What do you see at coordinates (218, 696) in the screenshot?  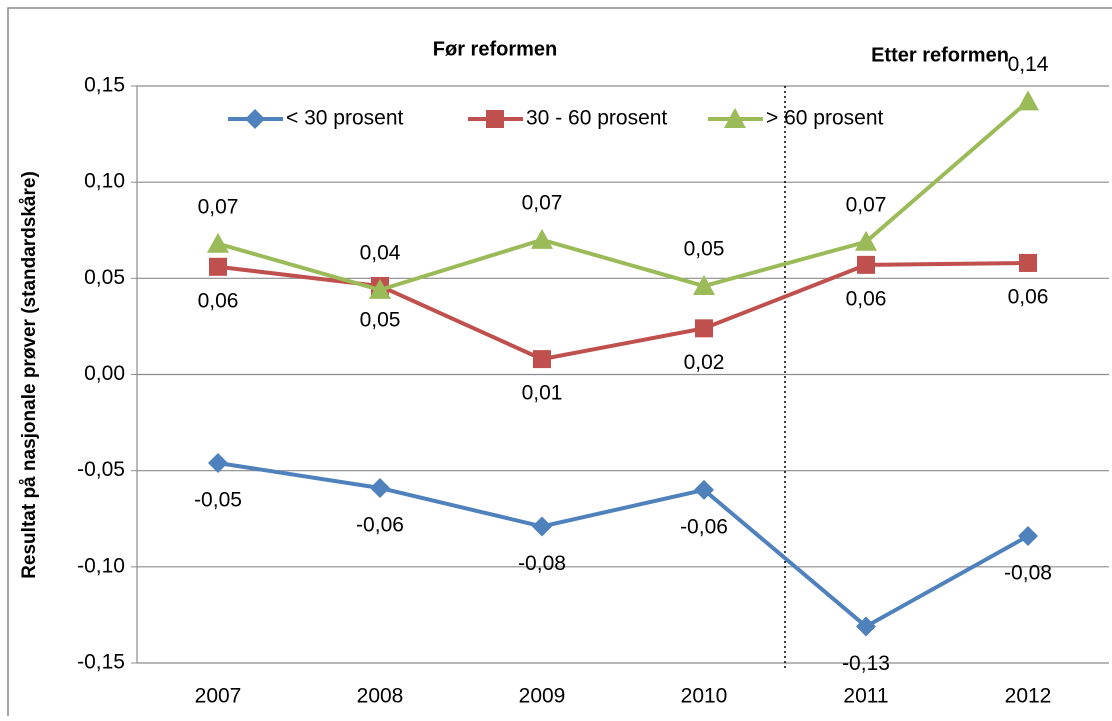 I see `x-tick-label: 2007` at bounding box center [218, 696].